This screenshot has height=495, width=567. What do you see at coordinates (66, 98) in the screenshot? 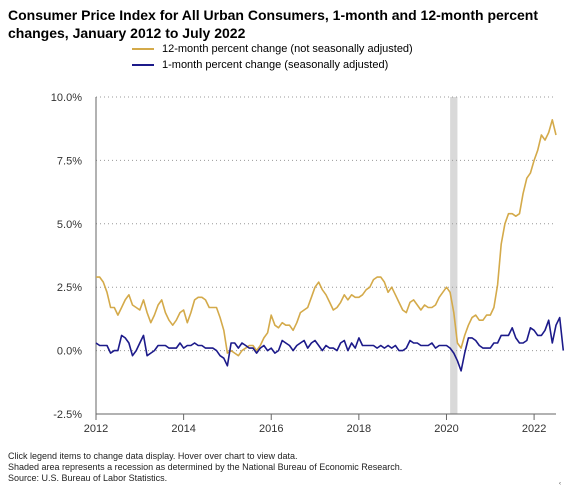
I see `y-tick-label: 10.0%` at bounding box center [66, 98].